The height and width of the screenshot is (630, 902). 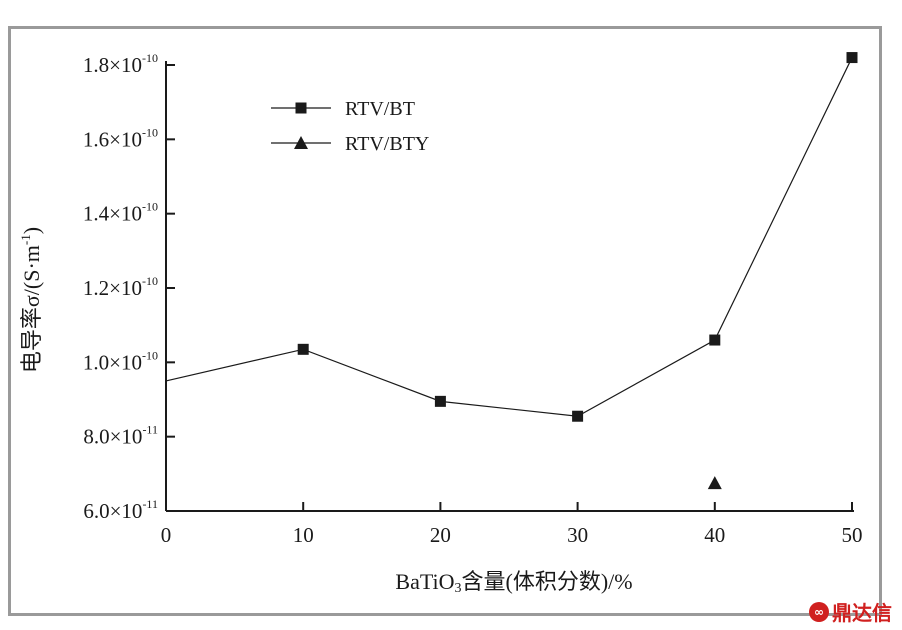 I want to click on x-tick-label: 40, so click(x=714, y=535).